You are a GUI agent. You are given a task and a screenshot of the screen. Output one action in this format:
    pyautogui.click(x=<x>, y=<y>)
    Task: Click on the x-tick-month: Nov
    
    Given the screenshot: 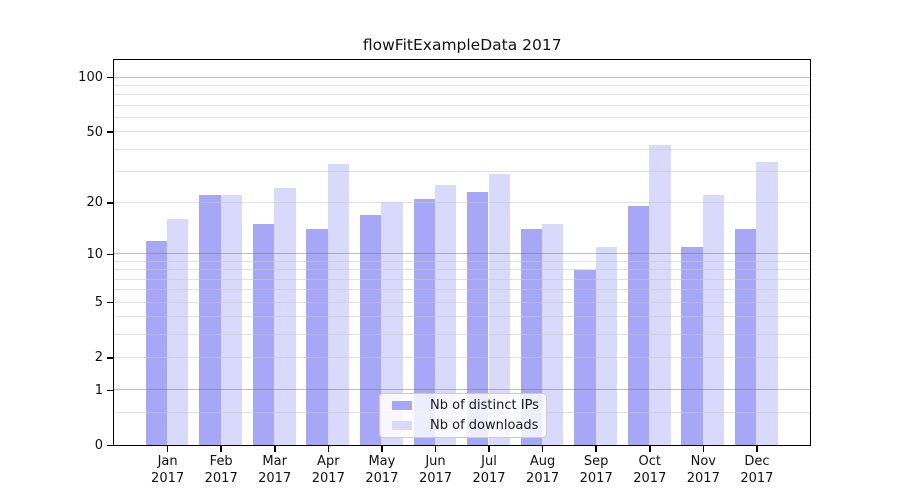 What is the action you would take?
    pyautogui.click(x=703, y=461)
    